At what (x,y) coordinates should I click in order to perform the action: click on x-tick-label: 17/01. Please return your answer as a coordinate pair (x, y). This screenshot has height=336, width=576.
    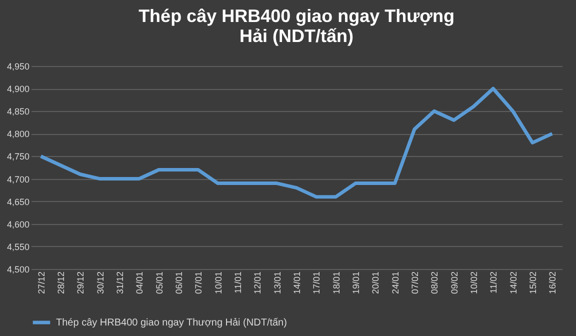
    Looking at the image, I should click on (317, 283).